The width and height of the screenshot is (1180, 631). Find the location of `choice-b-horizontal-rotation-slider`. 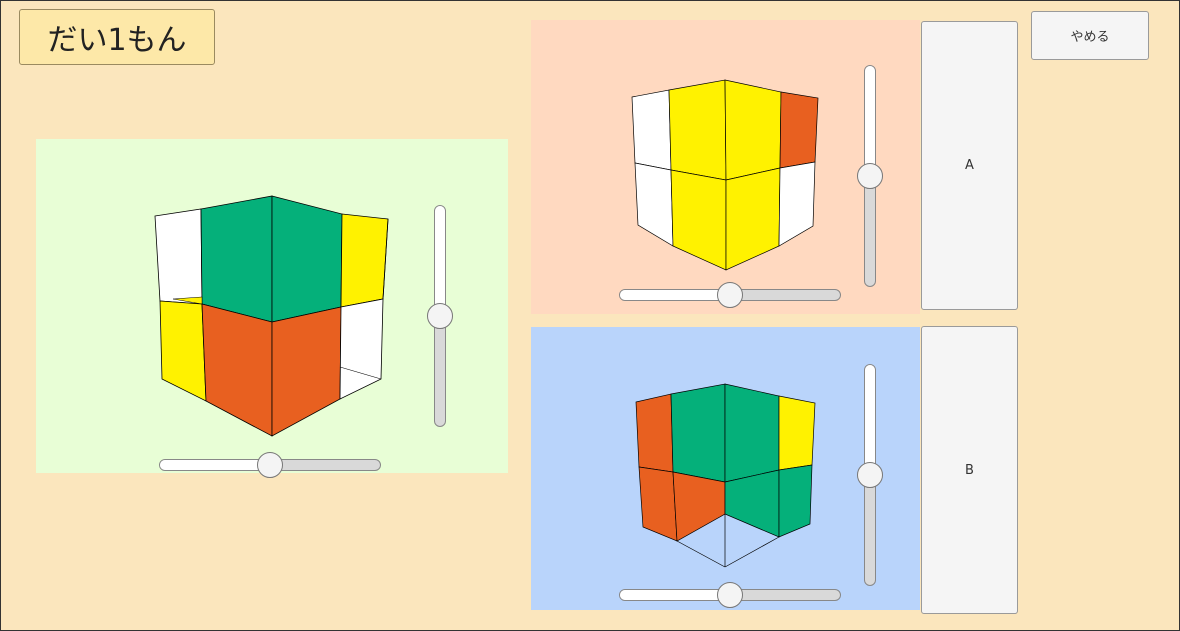

choice-b-horizontal-rotation-slider is located at coordinates (730, 595).